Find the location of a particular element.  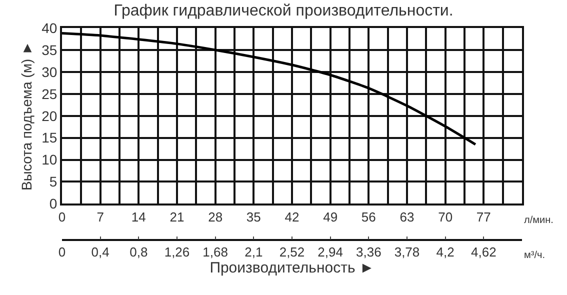

x-tick-label: 21 is located at coordinates (177, 216).